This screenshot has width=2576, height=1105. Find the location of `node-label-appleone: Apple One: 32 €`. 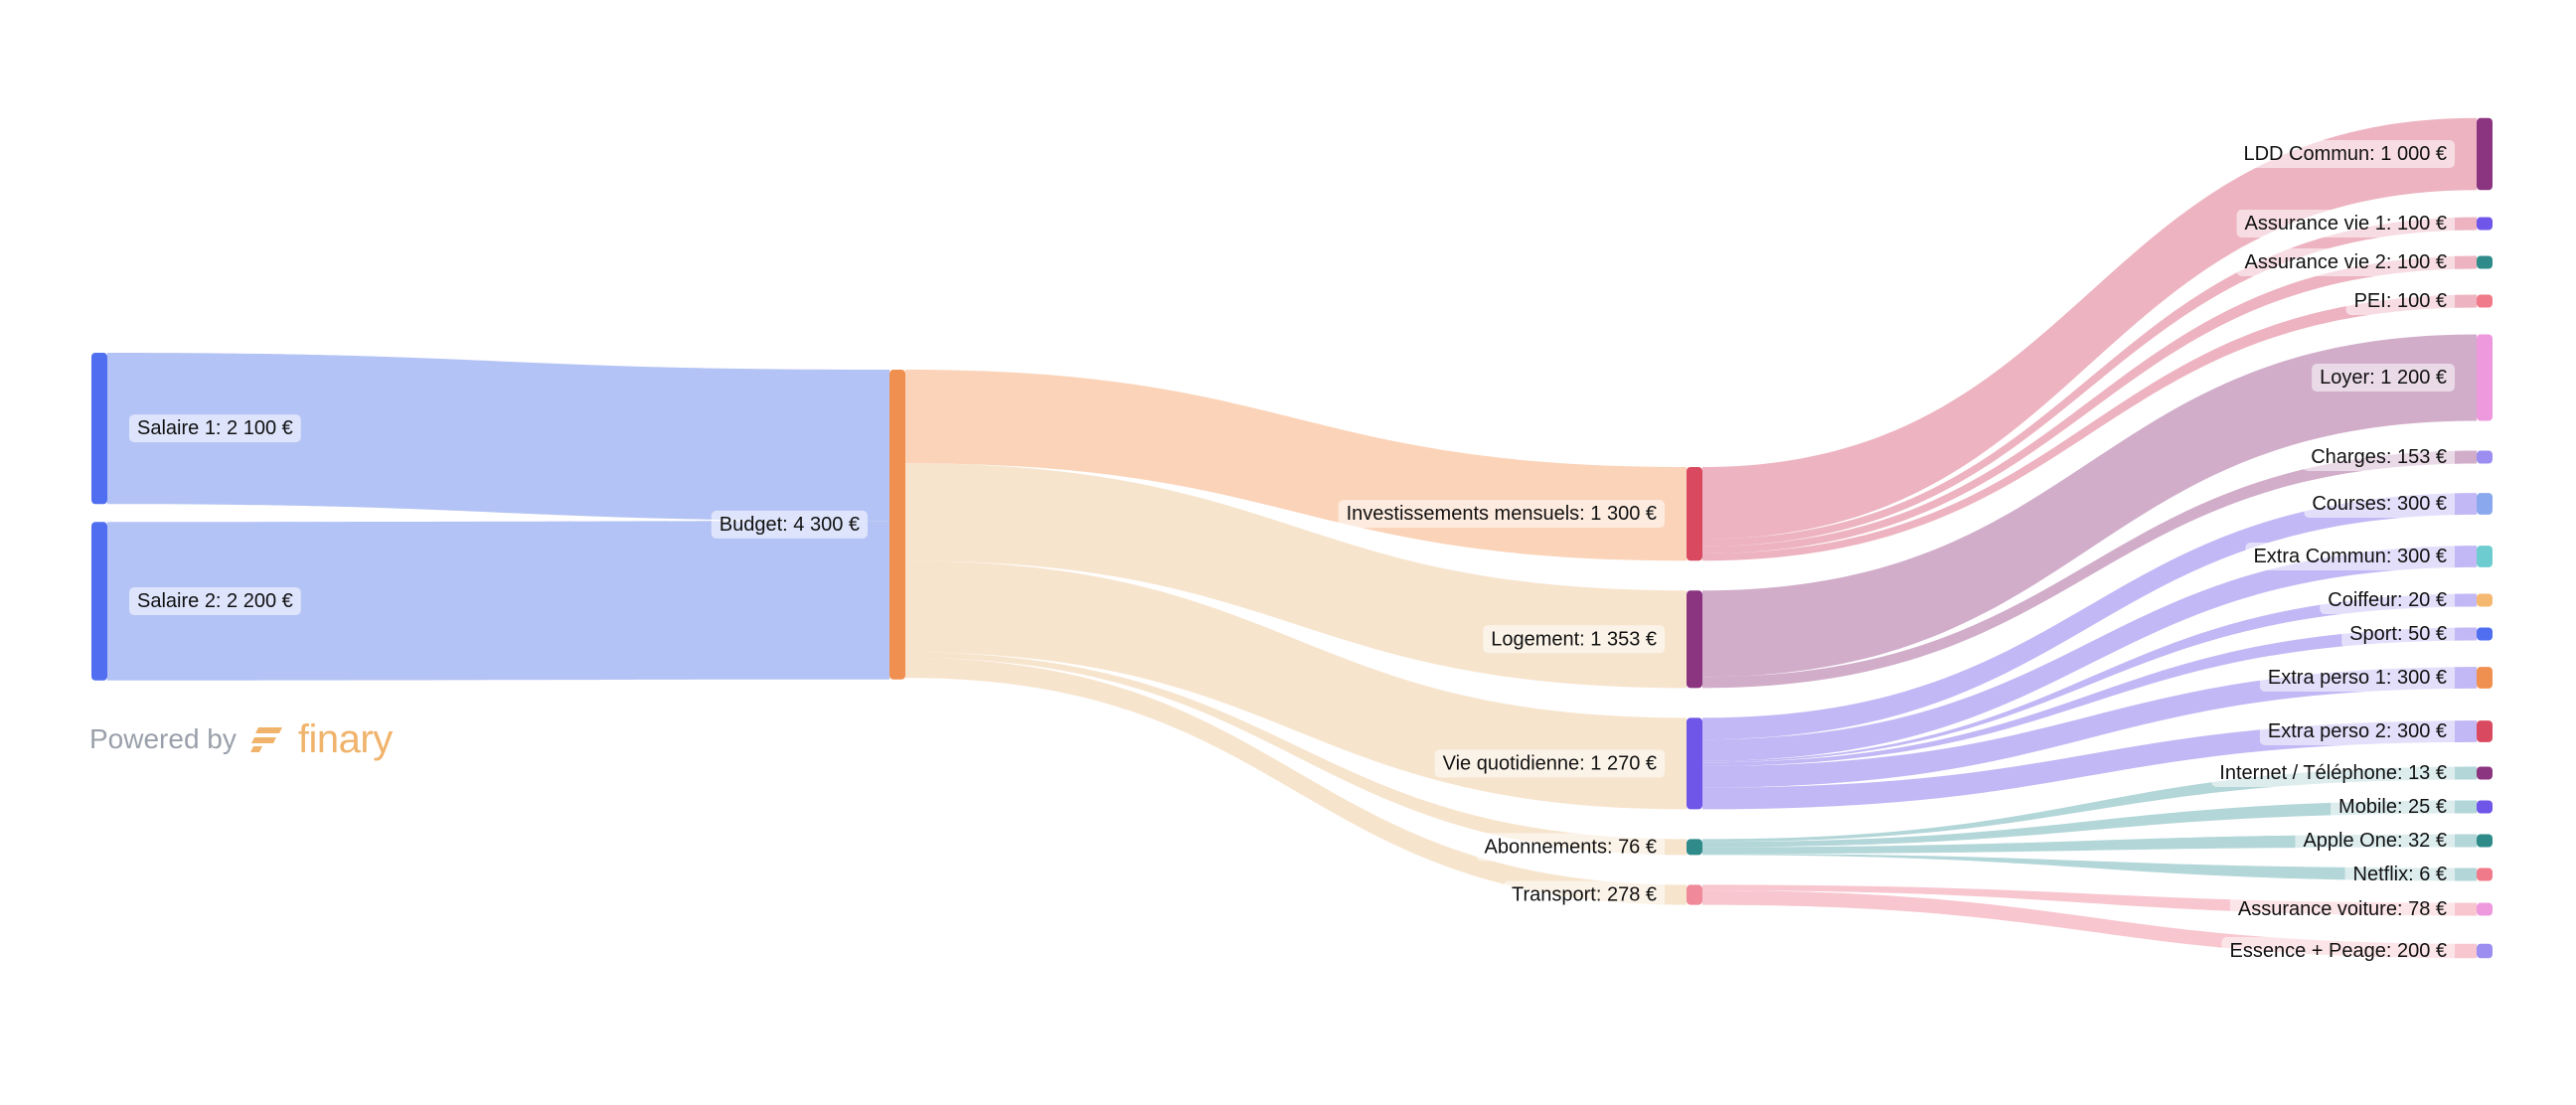

node-label-appleone: Apple One: 32 € is located at coordinates (2375, 841).